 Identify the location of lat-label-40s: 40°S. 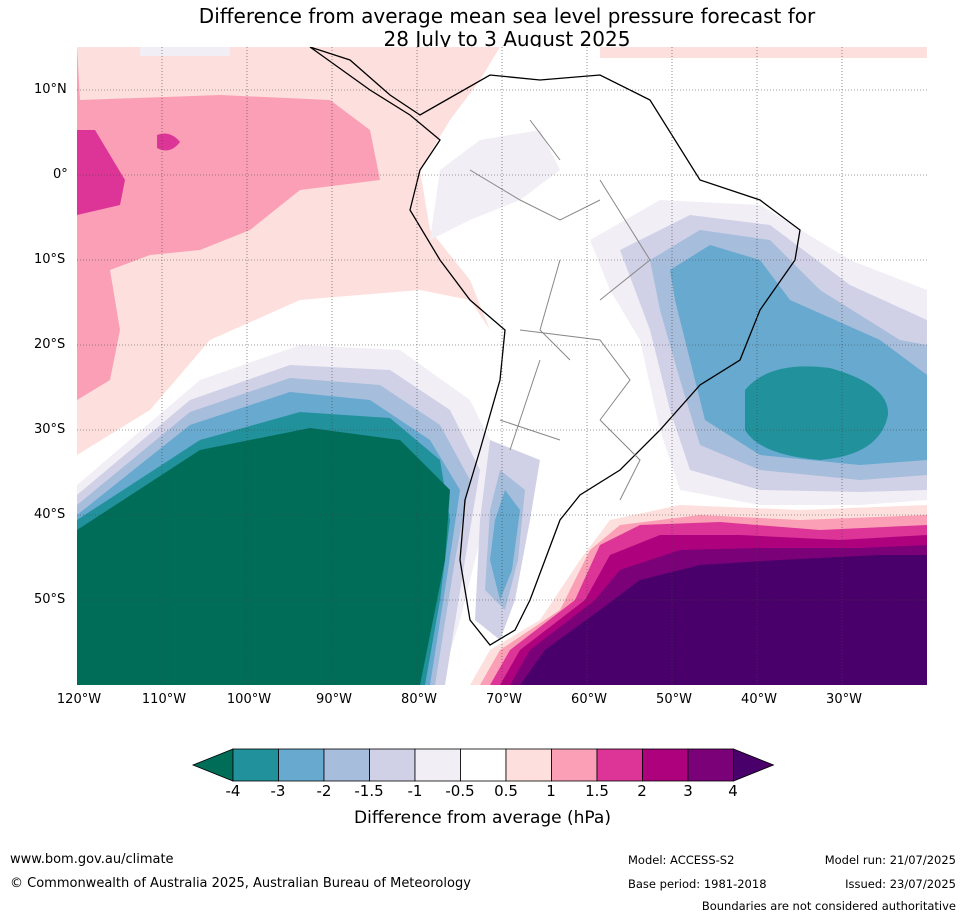
(50, 514).